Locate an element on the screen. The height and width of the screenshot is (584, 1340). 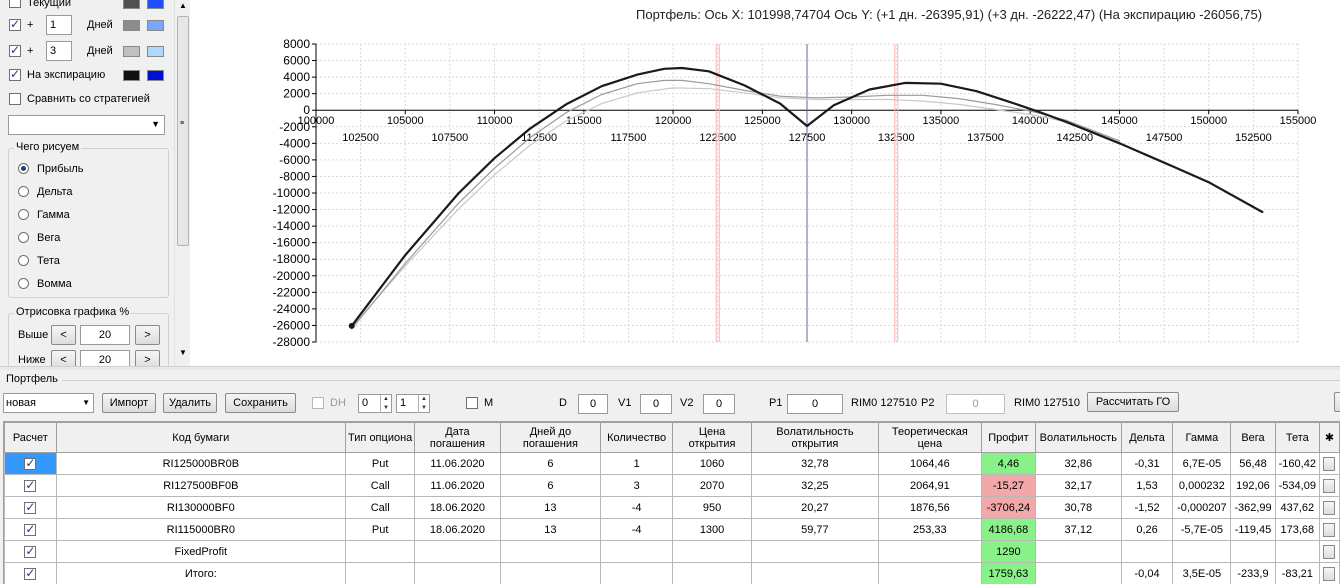
cell-theta is located at coordinates (1297, 551).